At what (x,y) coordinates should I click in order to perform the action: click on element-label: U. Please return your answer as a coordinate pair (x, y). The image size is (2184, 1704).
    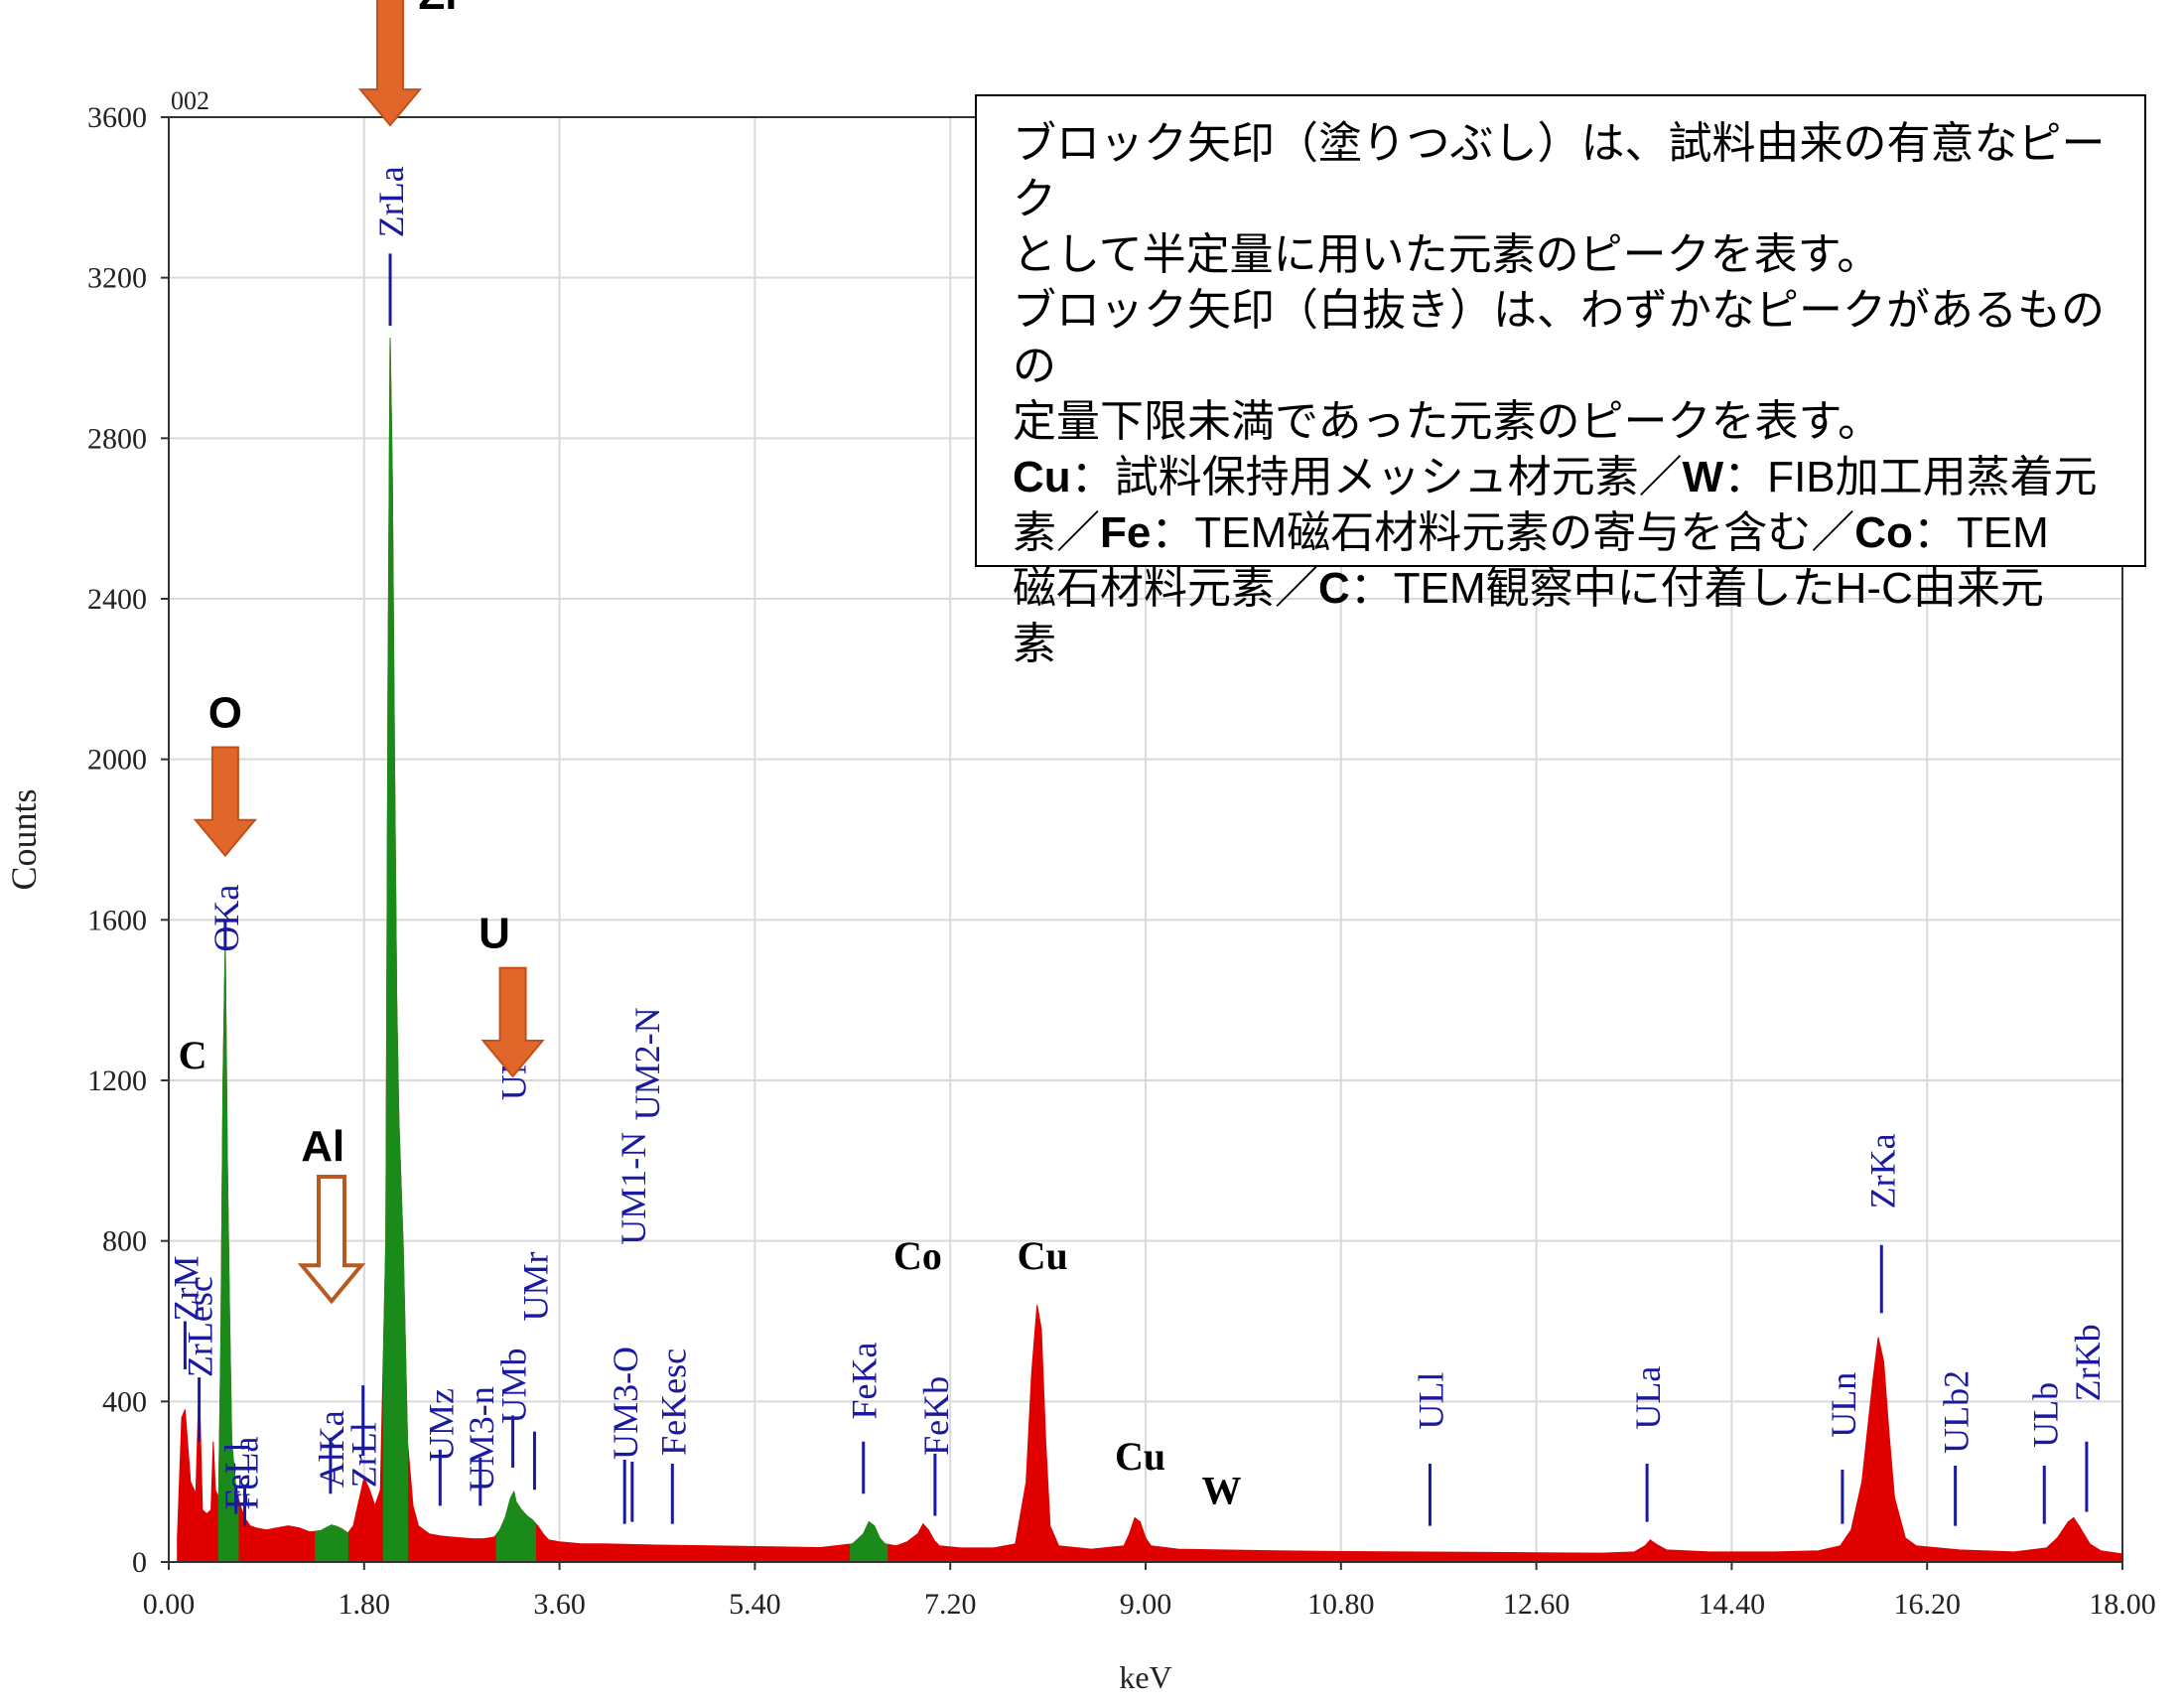
    Looking at the image, I should click on (494, 934).